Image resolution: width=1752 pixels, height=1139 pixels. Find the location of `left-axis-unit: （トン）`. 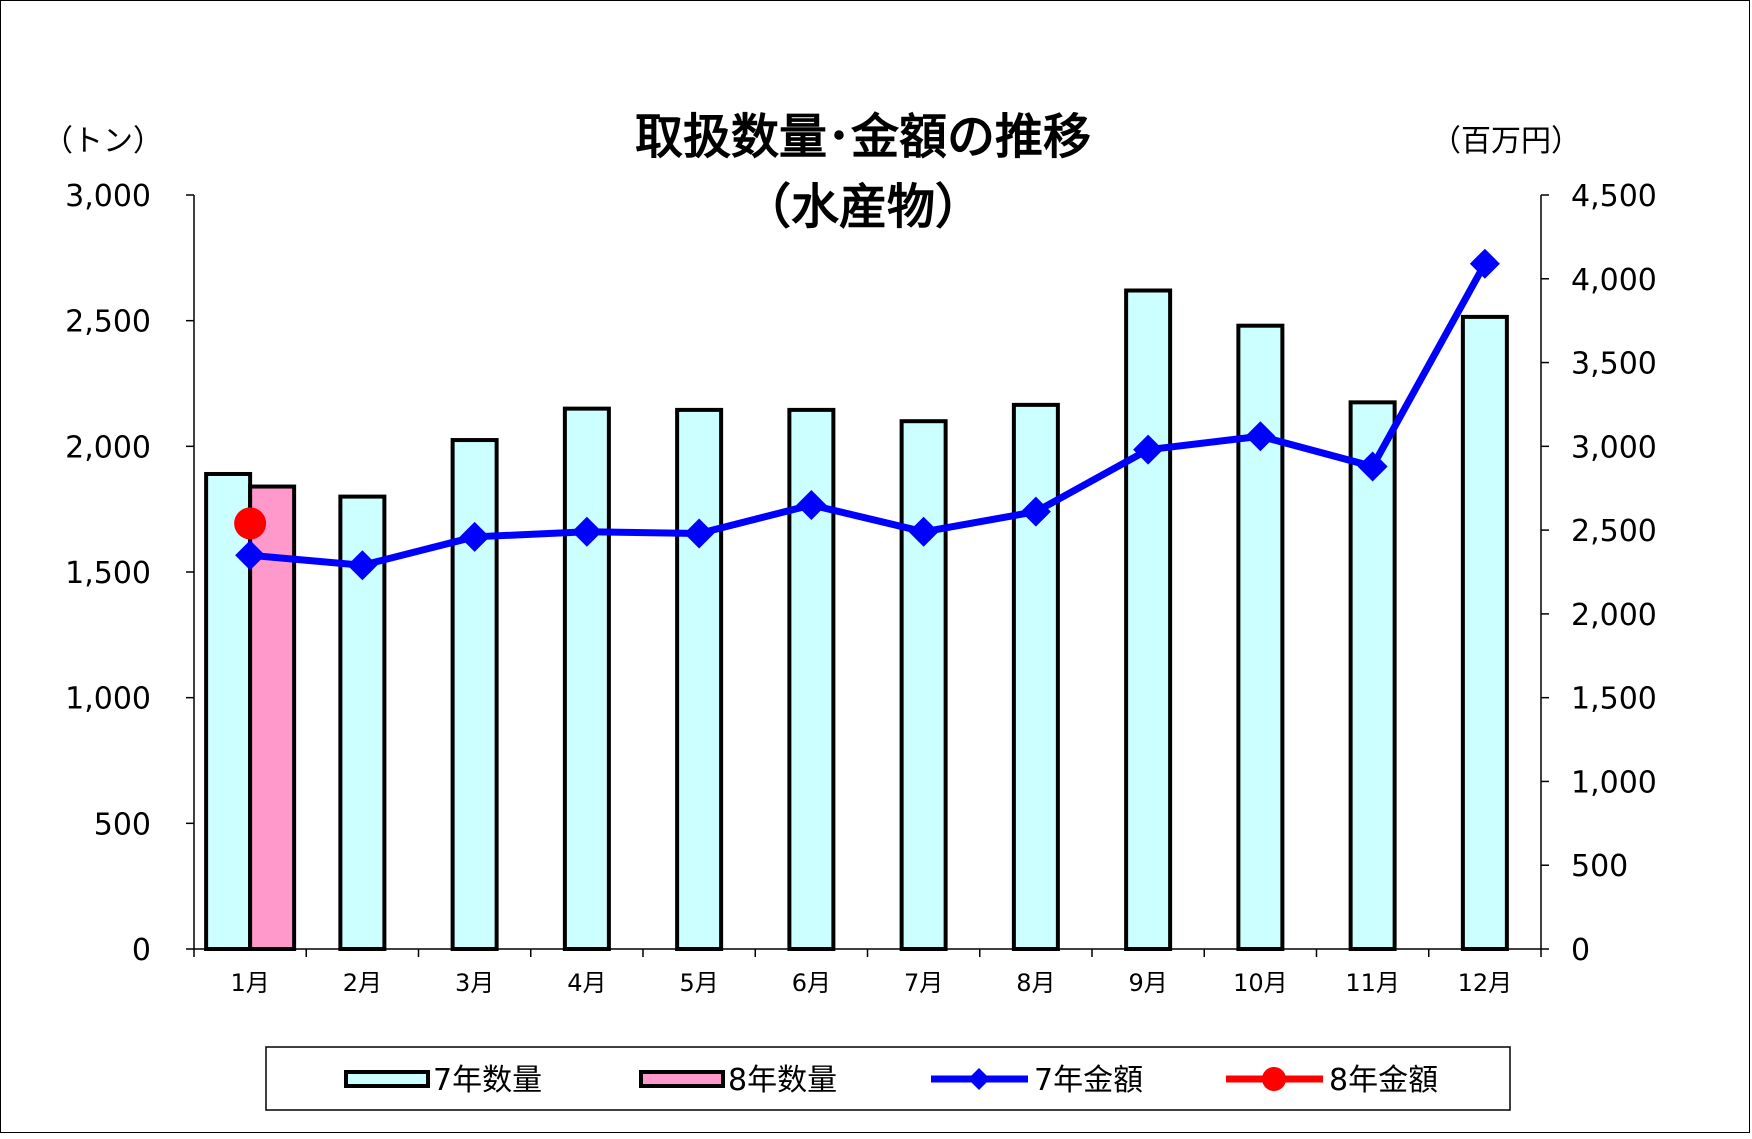

left-axis-unit: （トン） is located at coordinates (103, 141).